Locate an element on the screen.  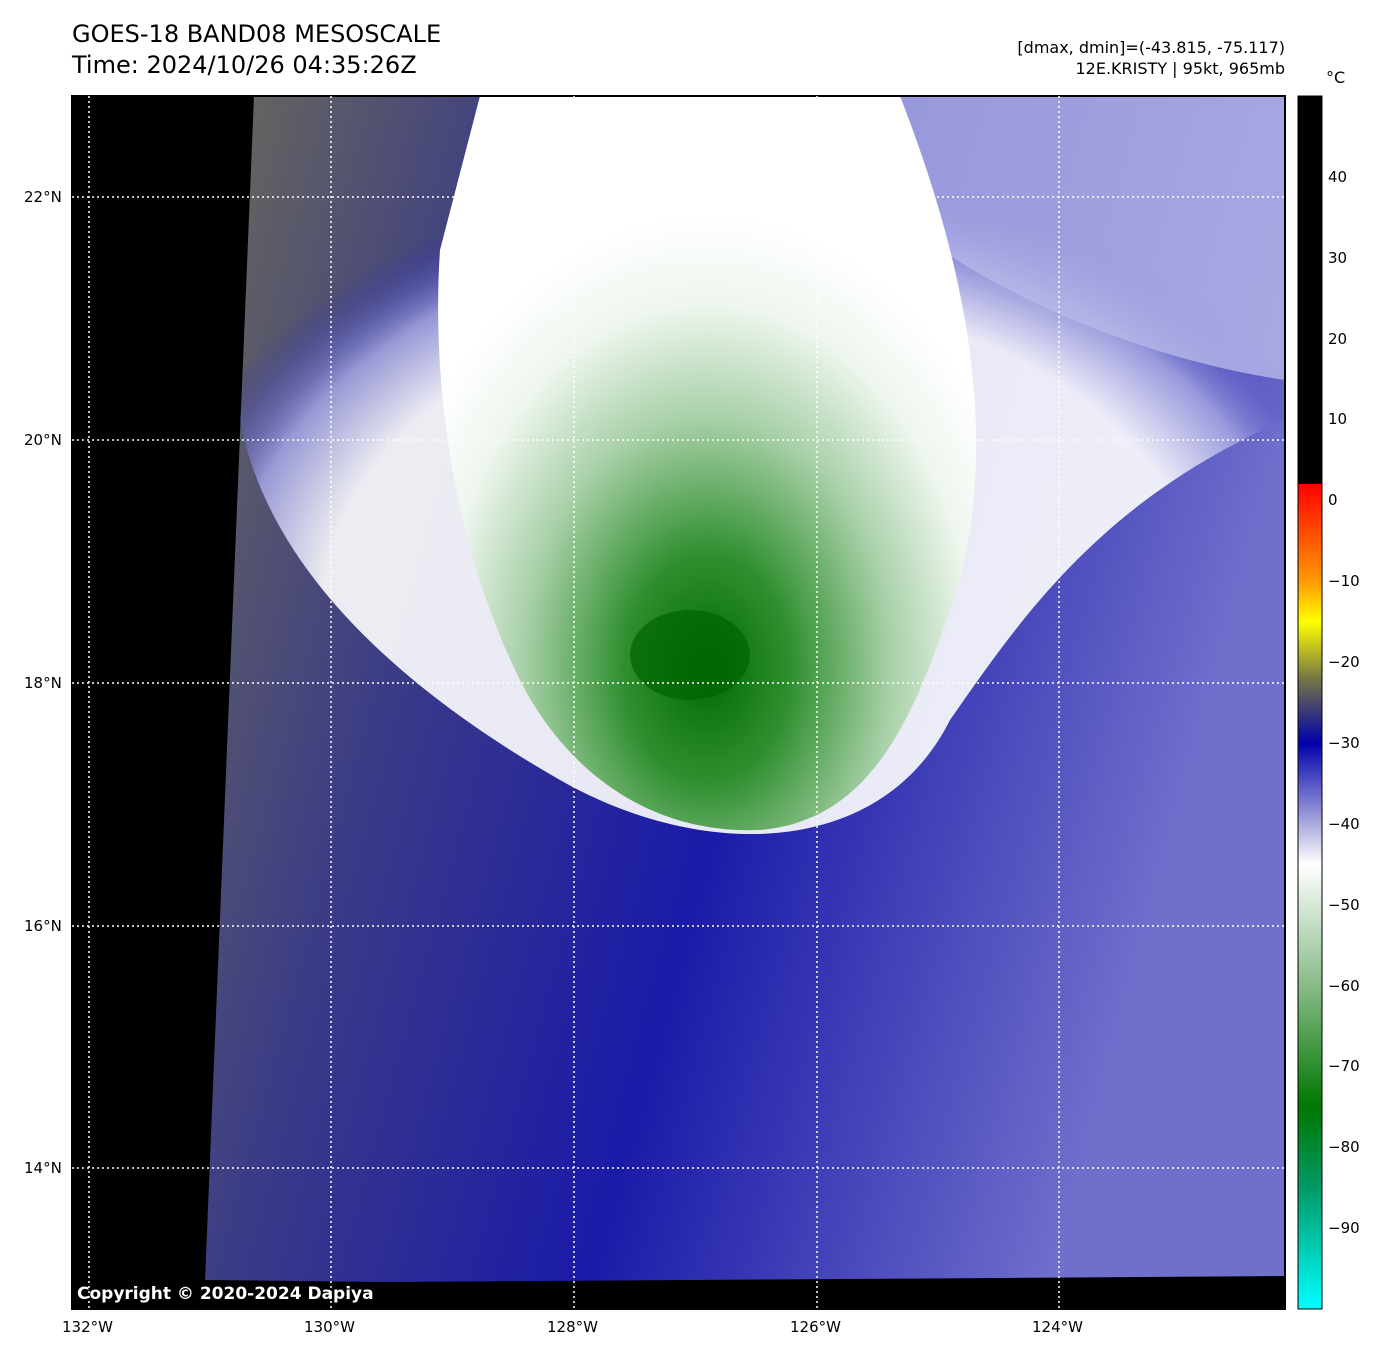
colorbar-tick: −90 is located at coordinates (1344, 1228).